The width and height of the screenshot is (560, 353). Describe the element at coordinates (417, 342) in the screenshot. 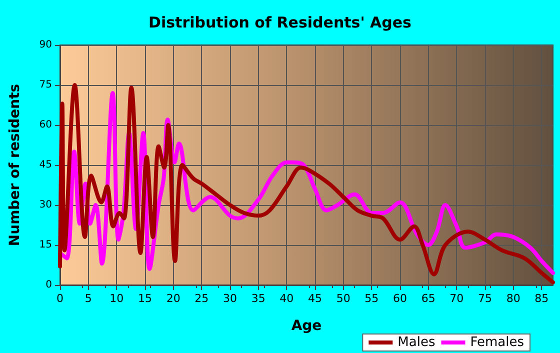

I see `legend-label: Males` at that location.